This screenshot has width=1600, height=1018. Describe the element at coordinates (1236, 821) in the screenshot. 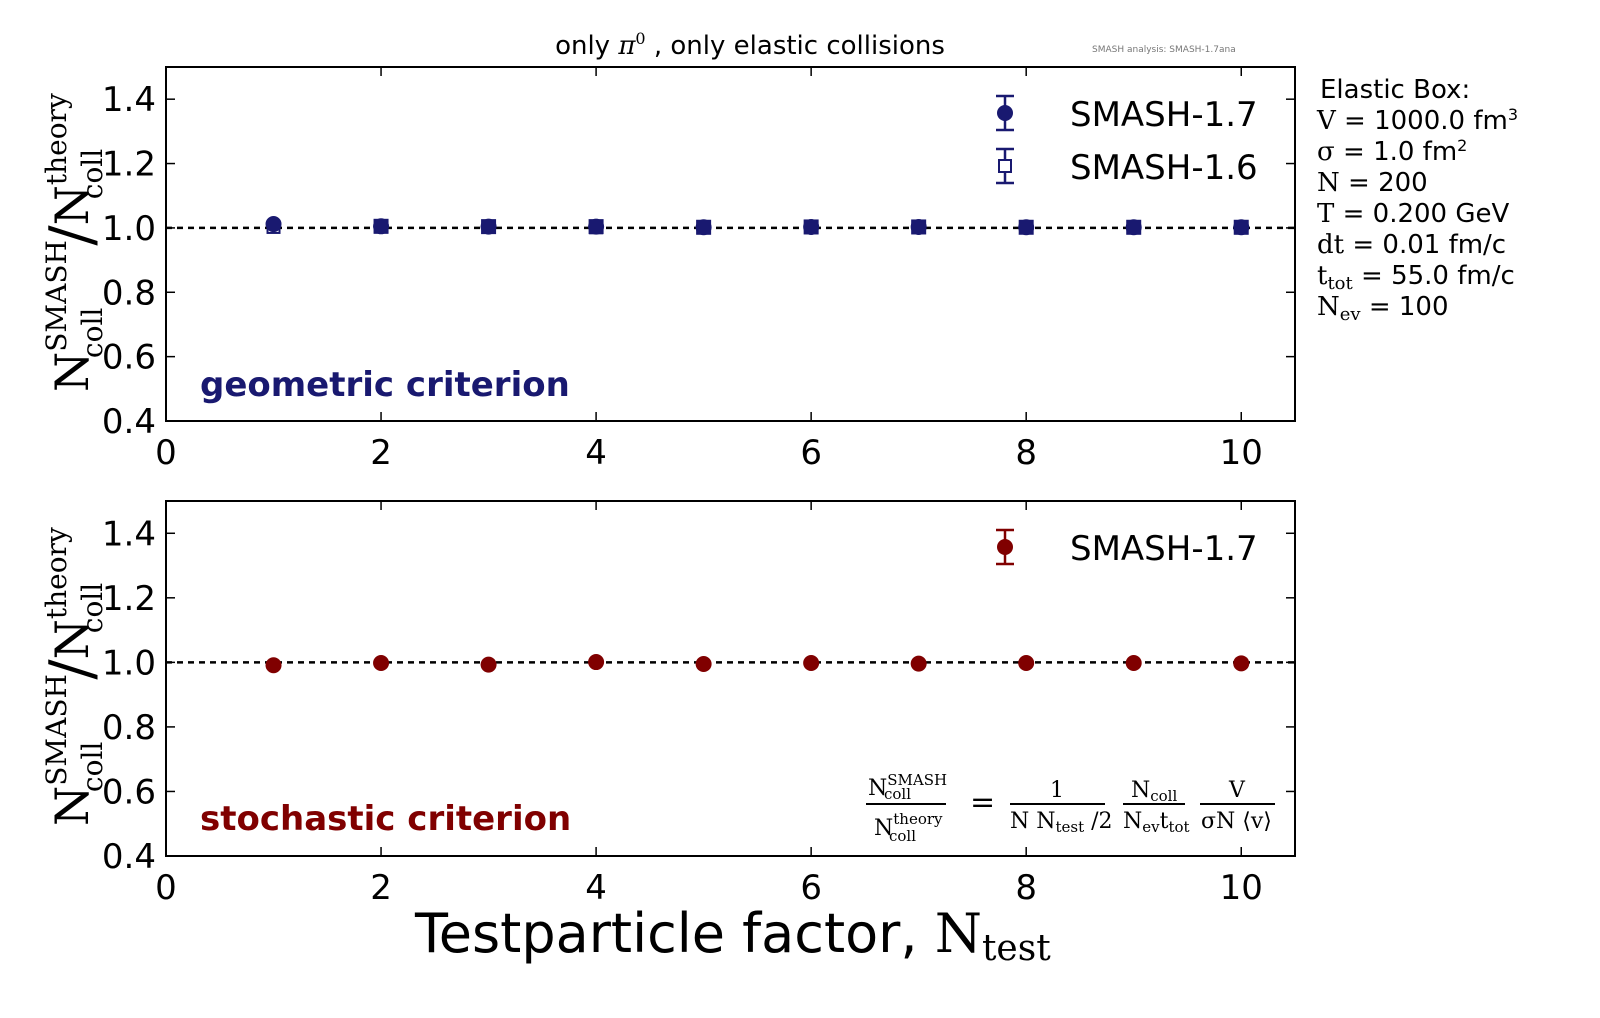

I see `formula-f3-den: σN ⟨v⟩` at that location.